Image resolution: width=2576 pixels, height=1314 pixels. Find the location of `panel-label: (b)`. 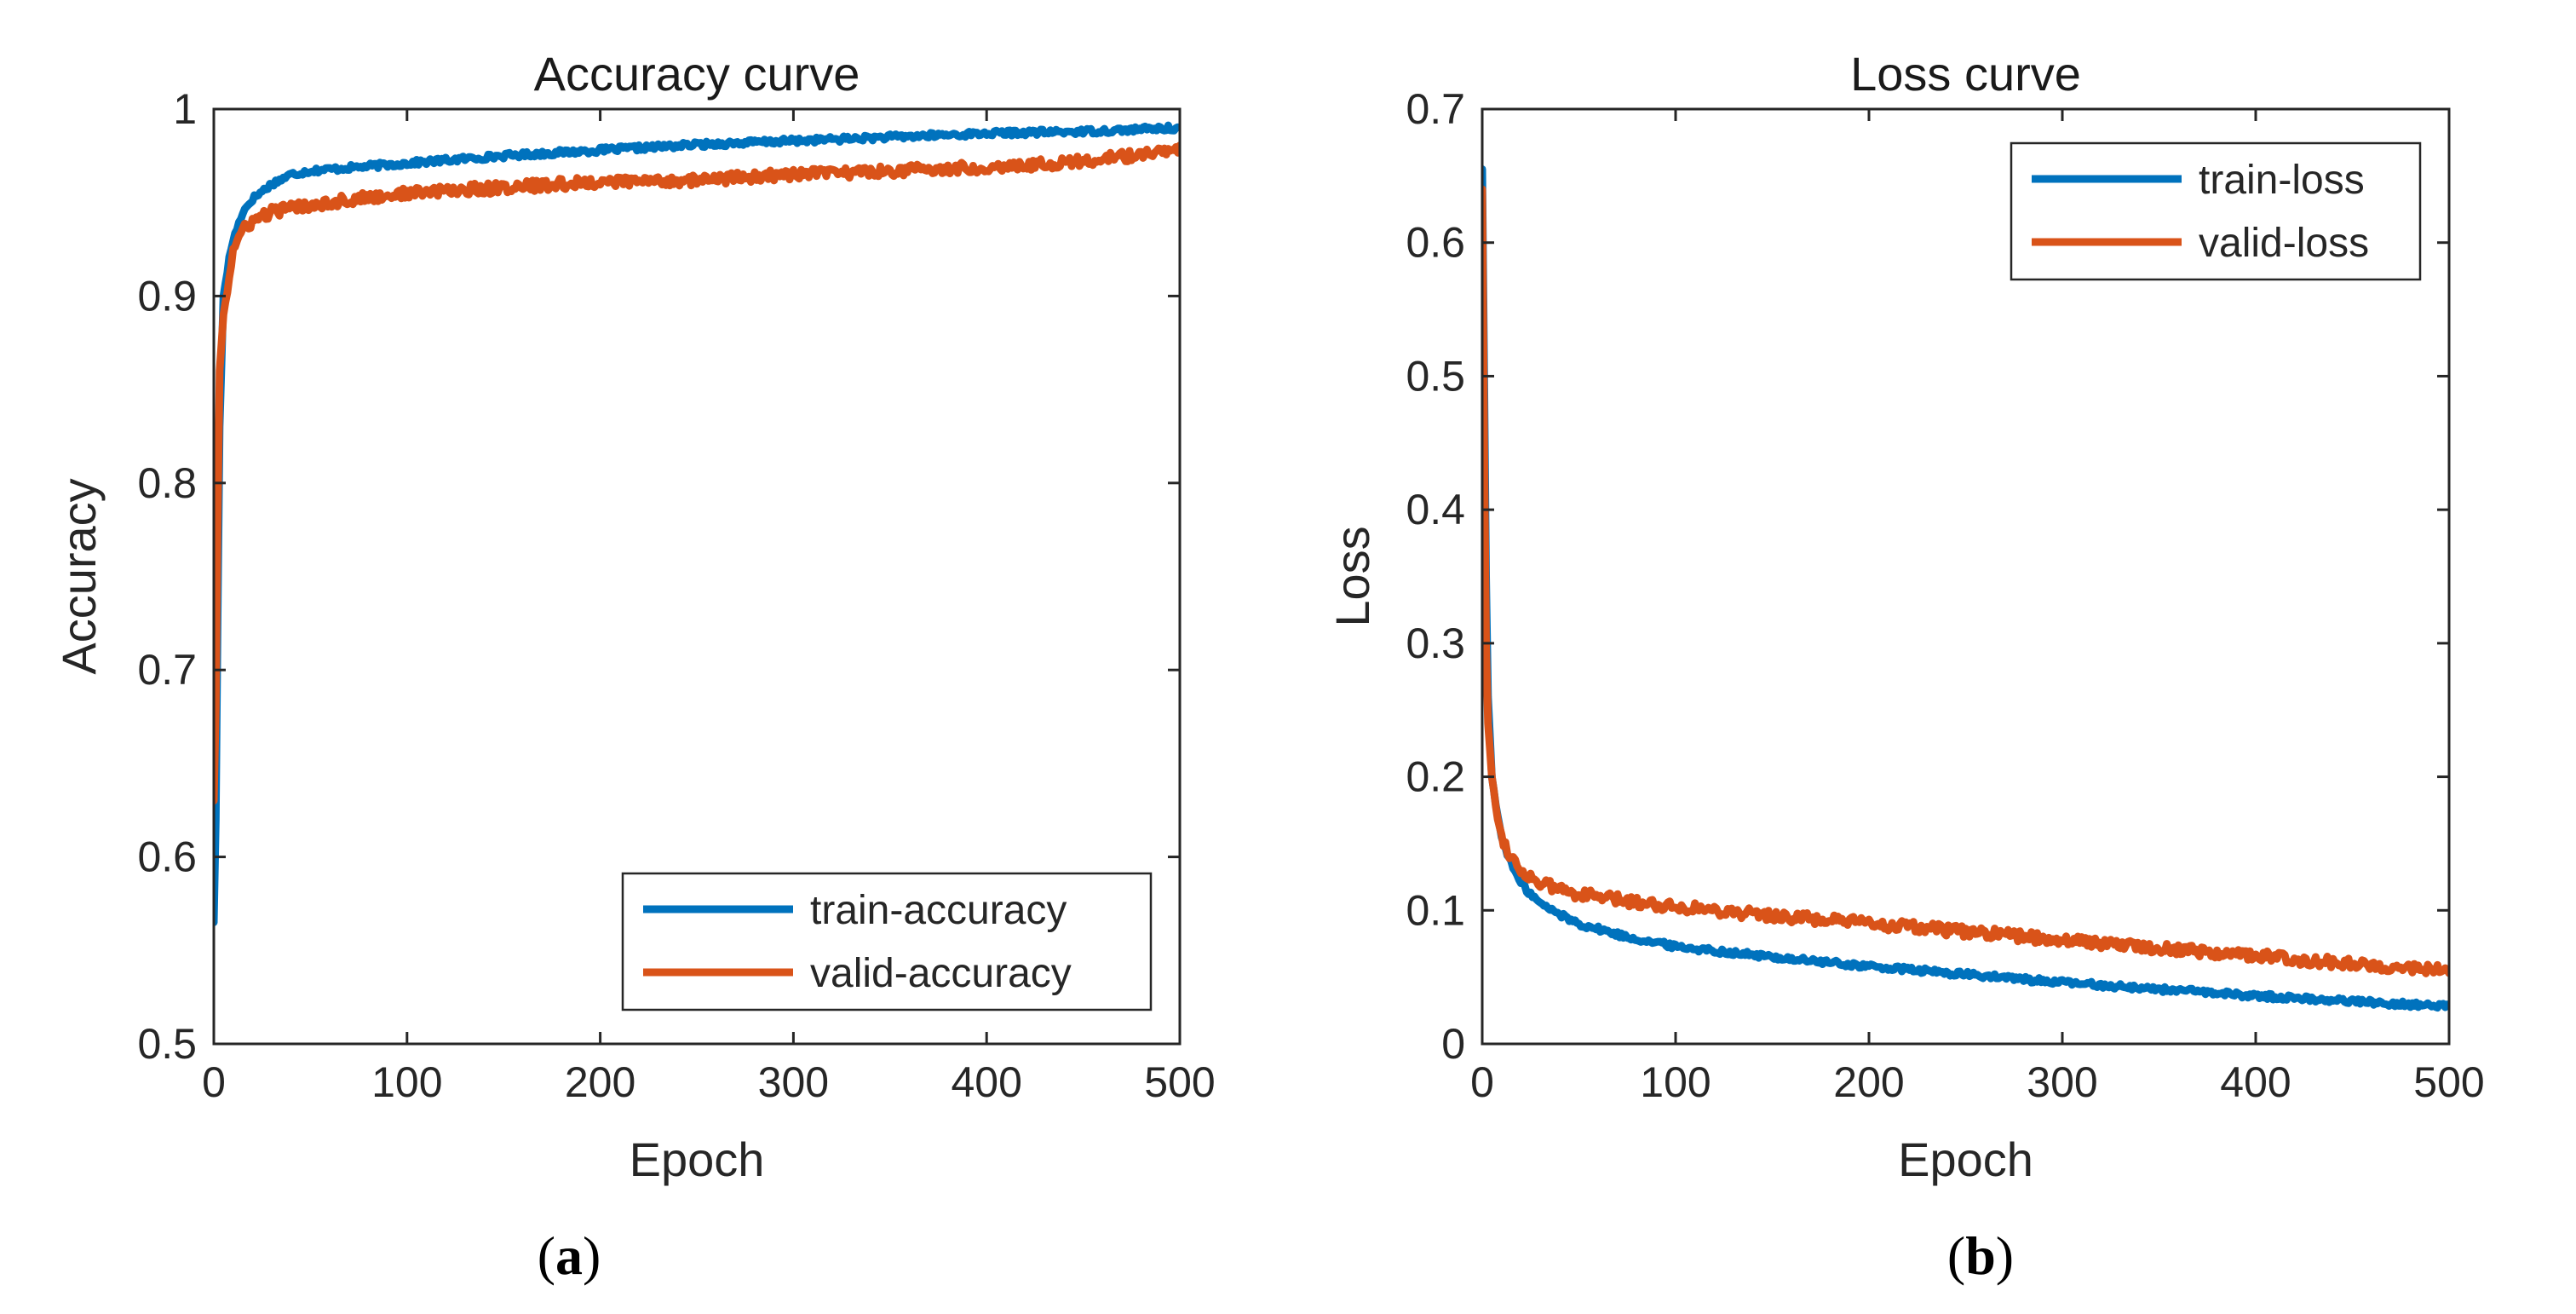

panel-label: (b) is located at coordinates (1981, 1255).